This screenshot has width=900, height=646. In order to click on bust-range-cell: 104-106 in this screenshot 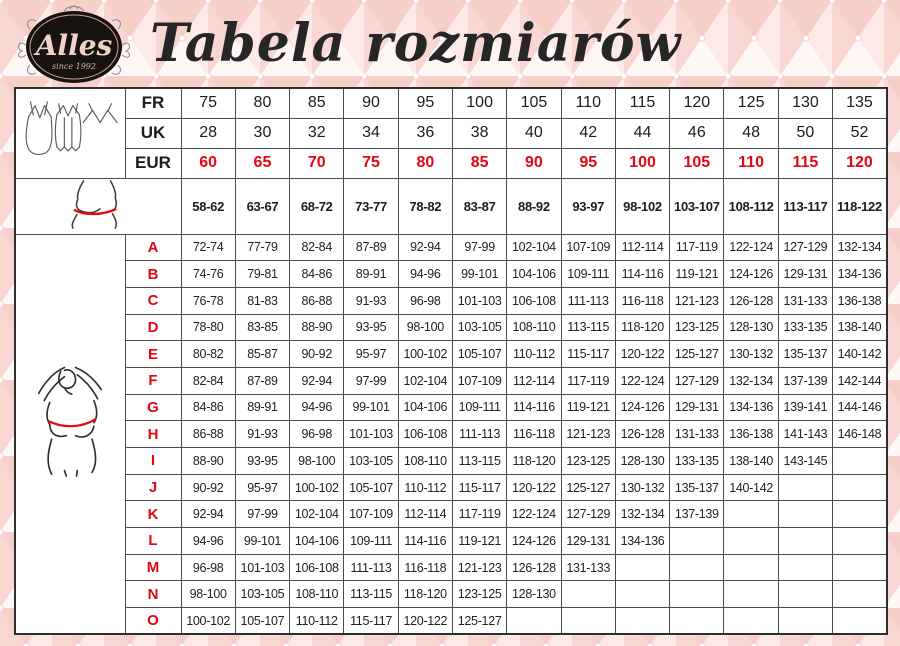, I will do `click(317, 541)`.